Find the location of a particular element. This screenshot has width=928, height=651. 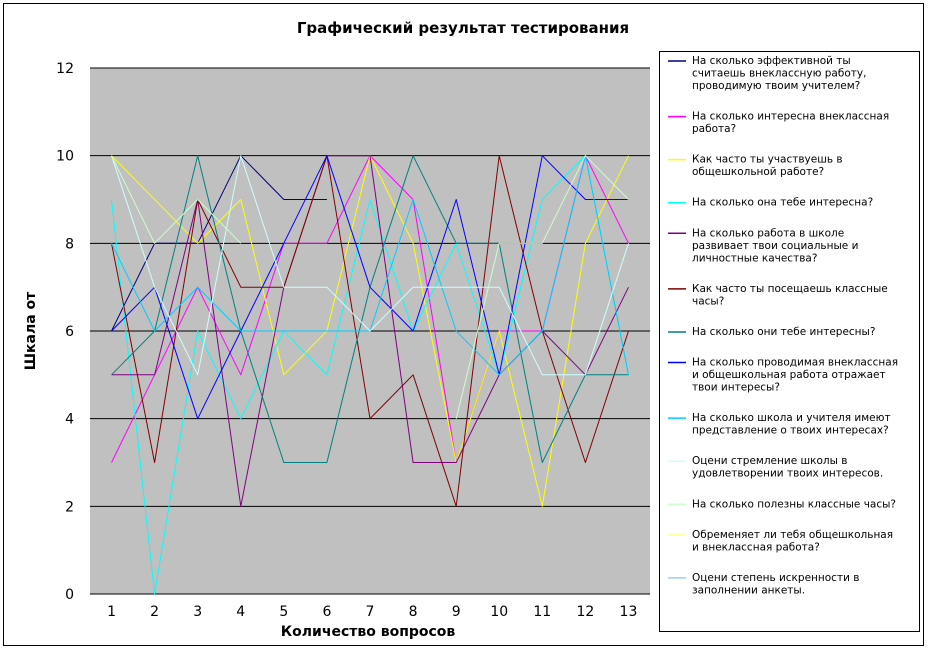

x-tick-label: 3 is located at coordinates (197, 612).